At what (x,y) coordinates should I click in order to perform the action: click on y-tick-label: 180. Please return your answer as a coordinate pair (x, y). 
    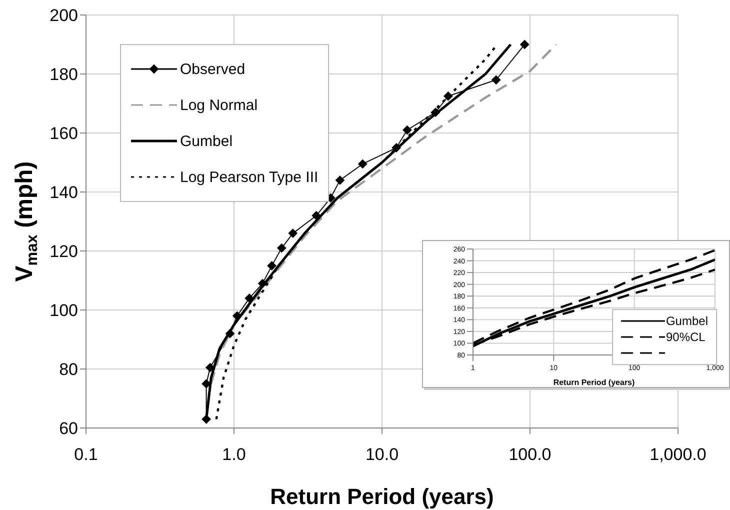
    Looking at the image, I should click on (64, 74).